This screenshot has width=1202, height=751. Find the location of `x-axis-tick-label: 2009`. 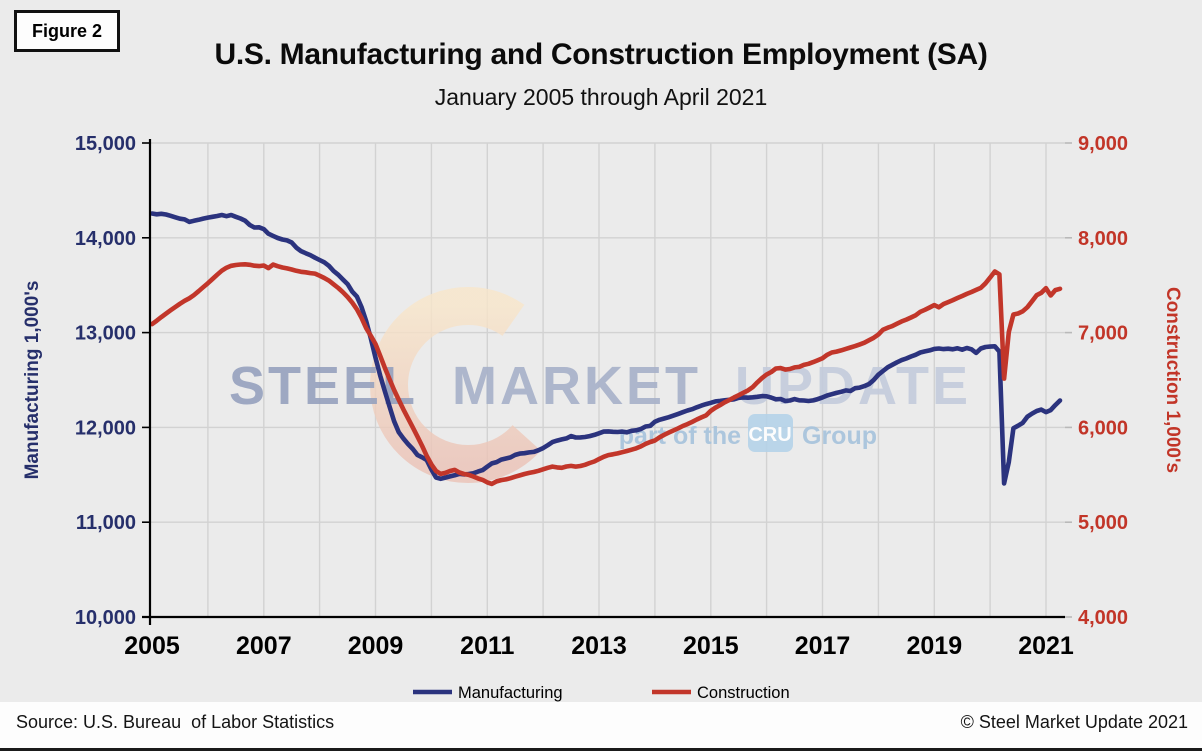

x-axis-tick-label: 2009 is located at coordinates (376, 646).